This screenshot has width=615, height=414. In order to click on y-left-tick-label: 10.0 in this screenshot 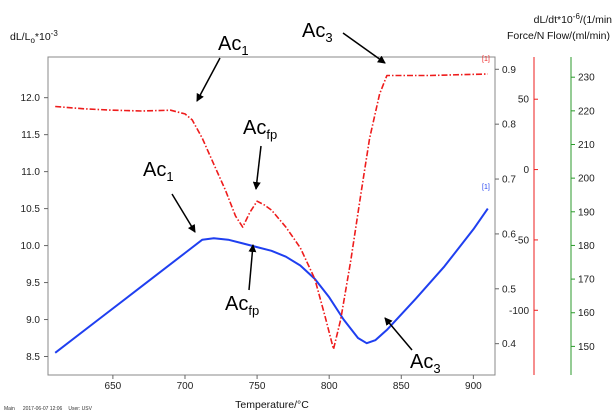, I will do `click(31, 246)`.